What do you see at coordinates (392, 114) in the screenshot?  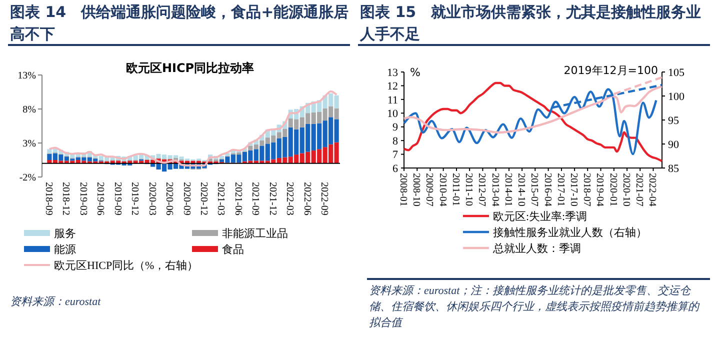 I see `y-tick-label: 10` at bounding box center [392, 114].